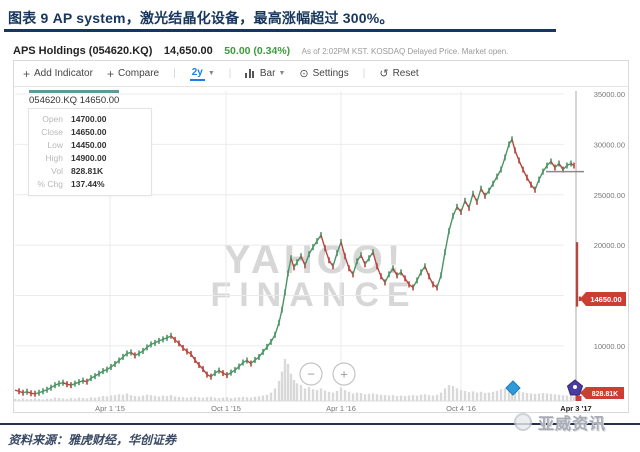  I want to click on chart-text: +, so click(344, 374).